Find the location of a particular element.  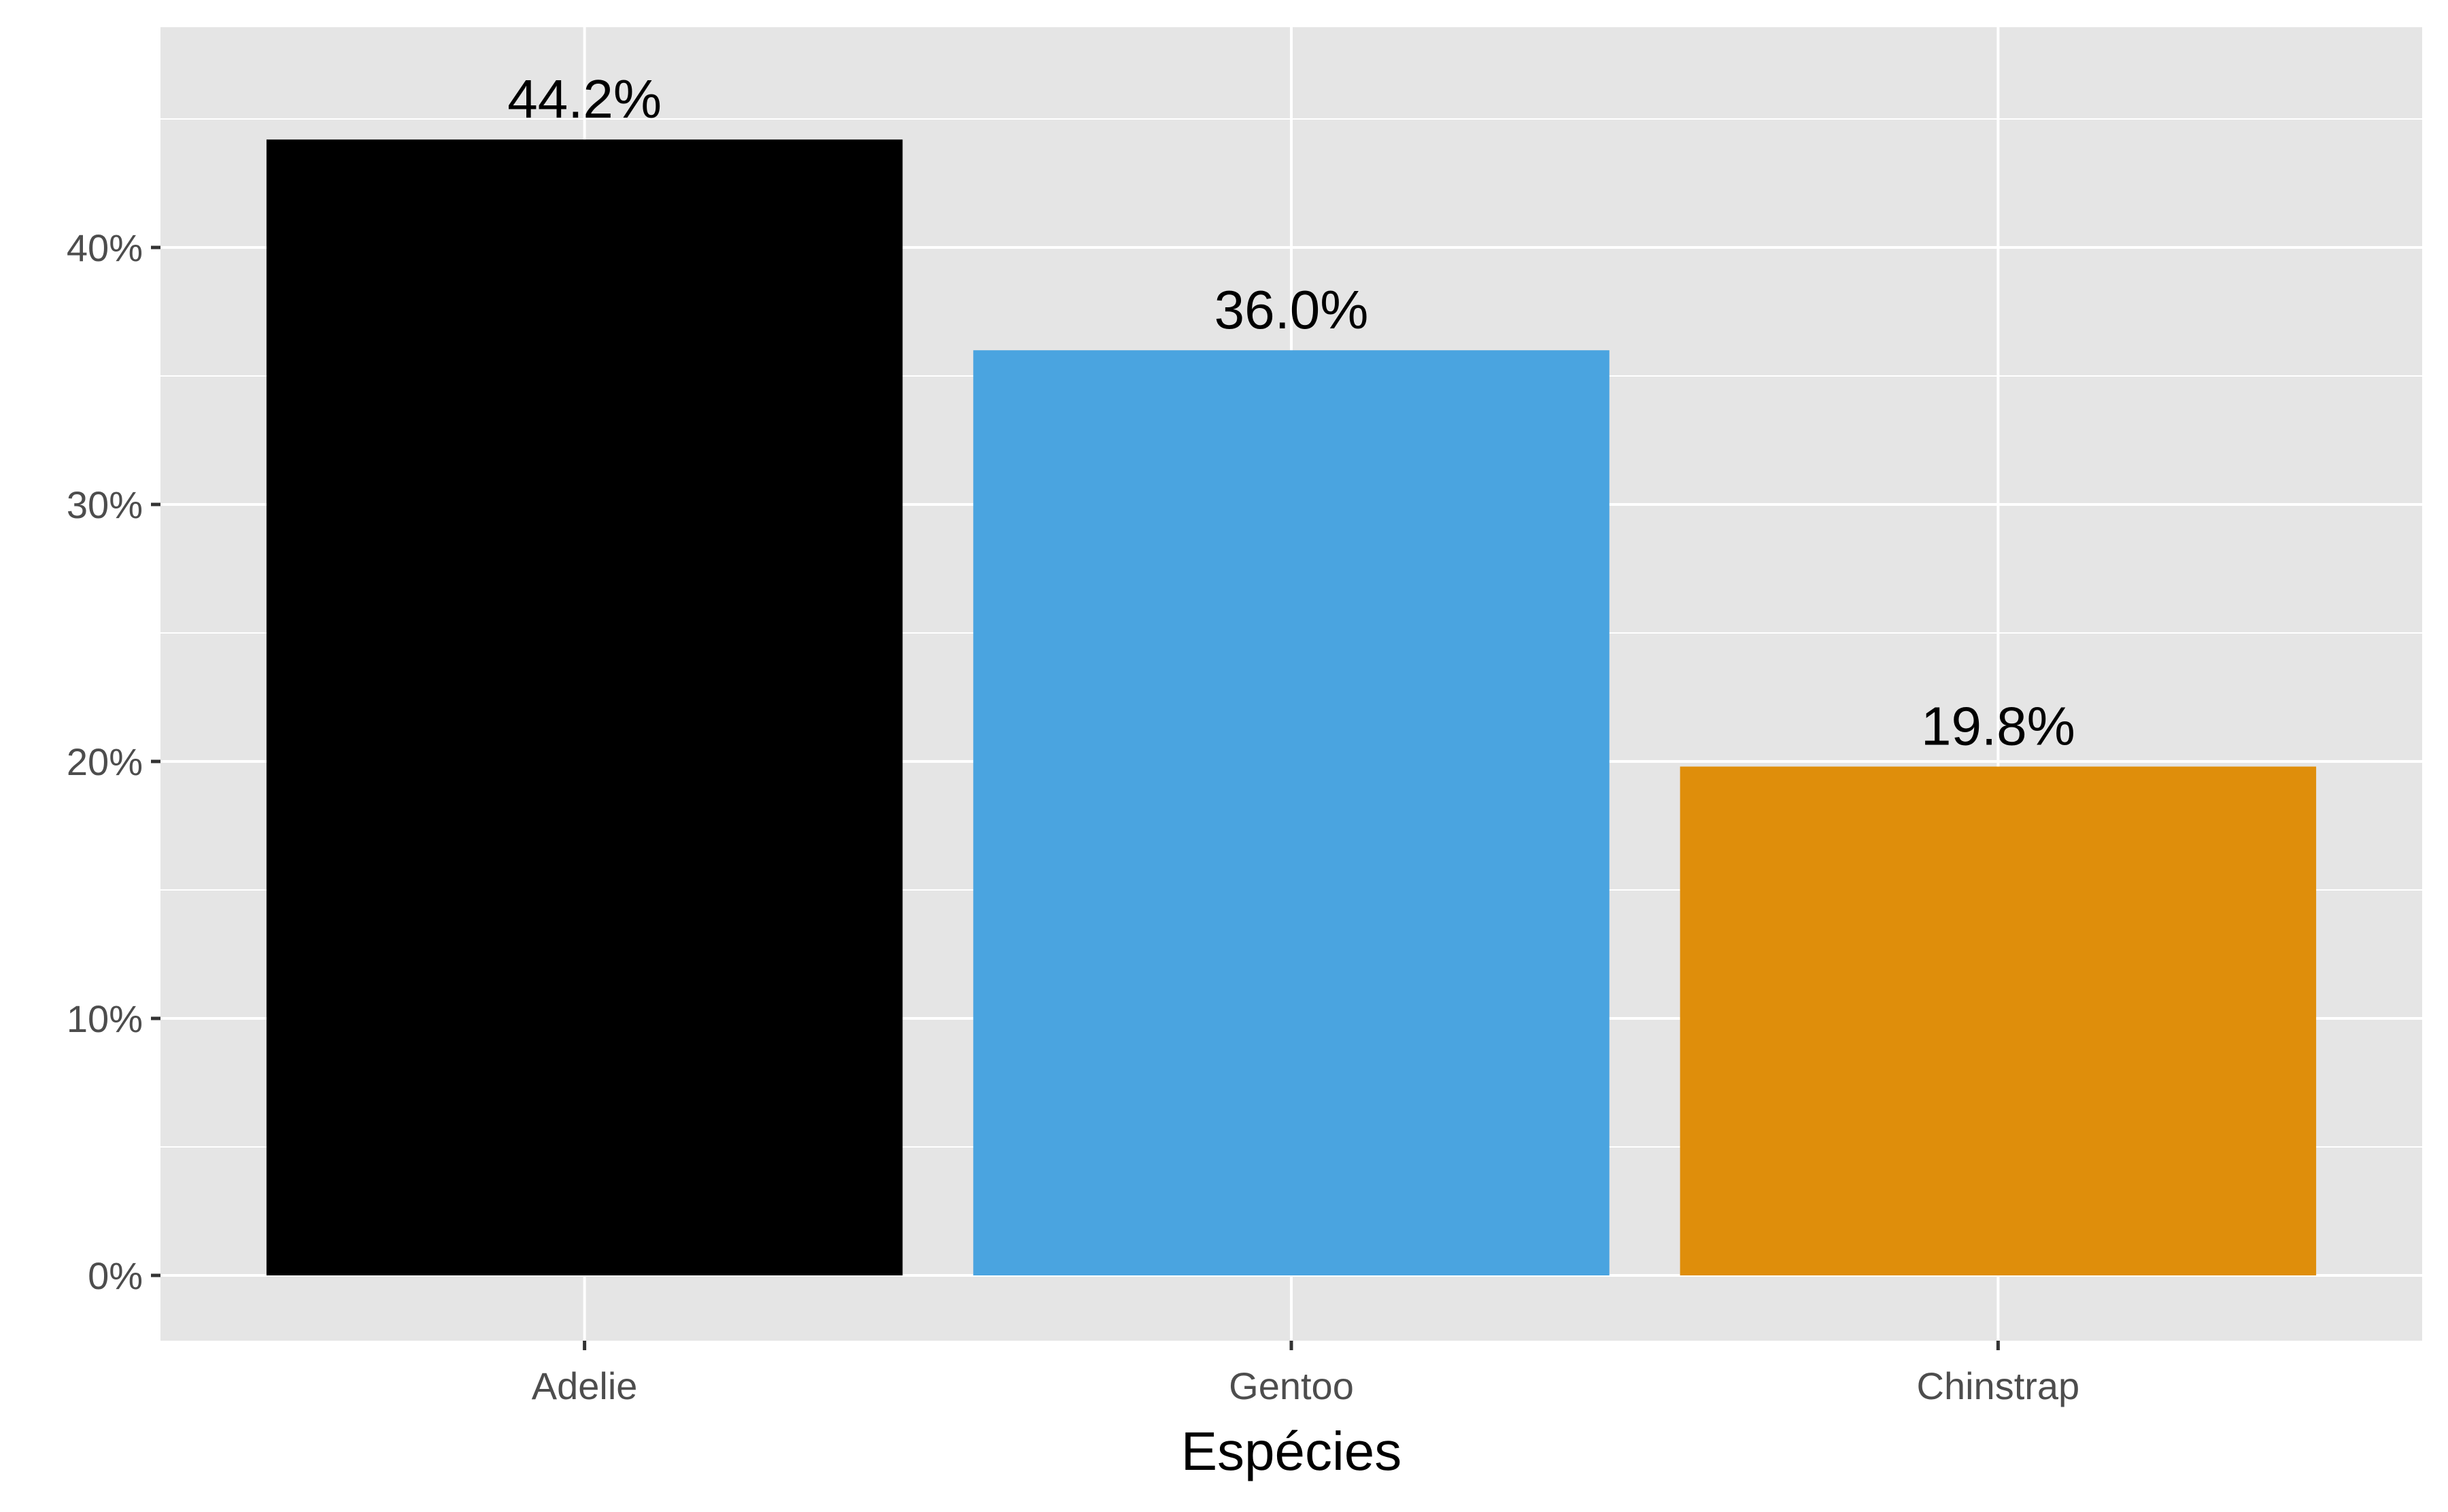

x-axis: Adelie Gentoo Chinstrap is located at coordinates (1306, 1374).